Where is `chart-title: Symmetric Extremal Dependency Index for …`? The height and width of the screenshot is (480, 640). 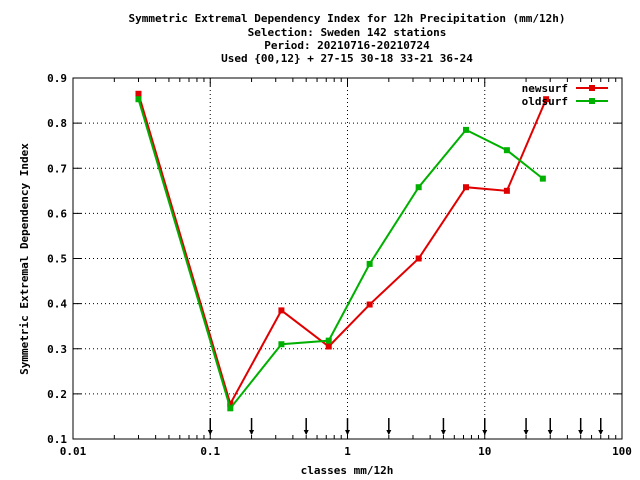 chart-title: Symmetric Extremal Dependency Index for … is located at coordinates (346, 38).